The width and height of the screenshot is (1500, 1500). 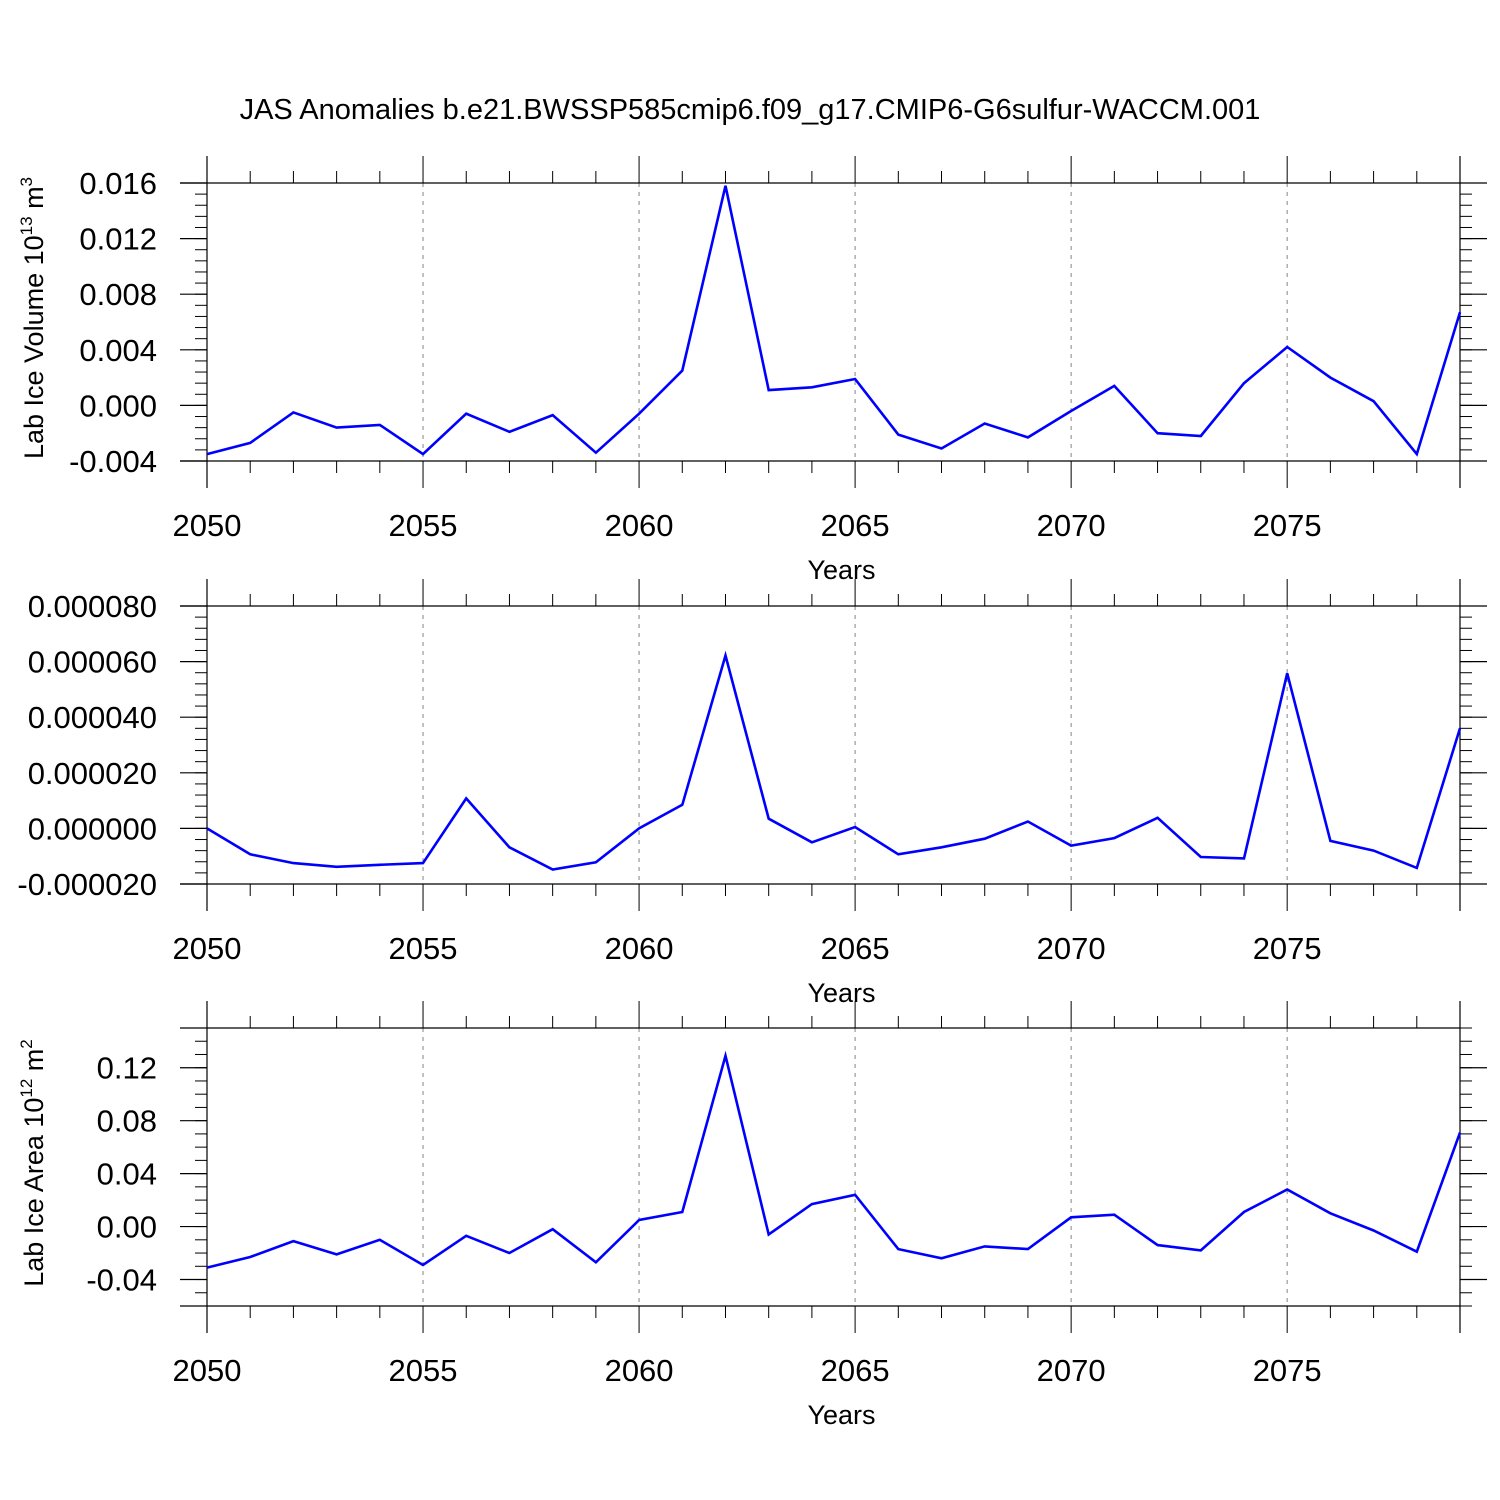 What do you see at coordinates (118, 239) in the screenshot?
I see `y-tick-label: 0.012` at bounding box center [118, 239].